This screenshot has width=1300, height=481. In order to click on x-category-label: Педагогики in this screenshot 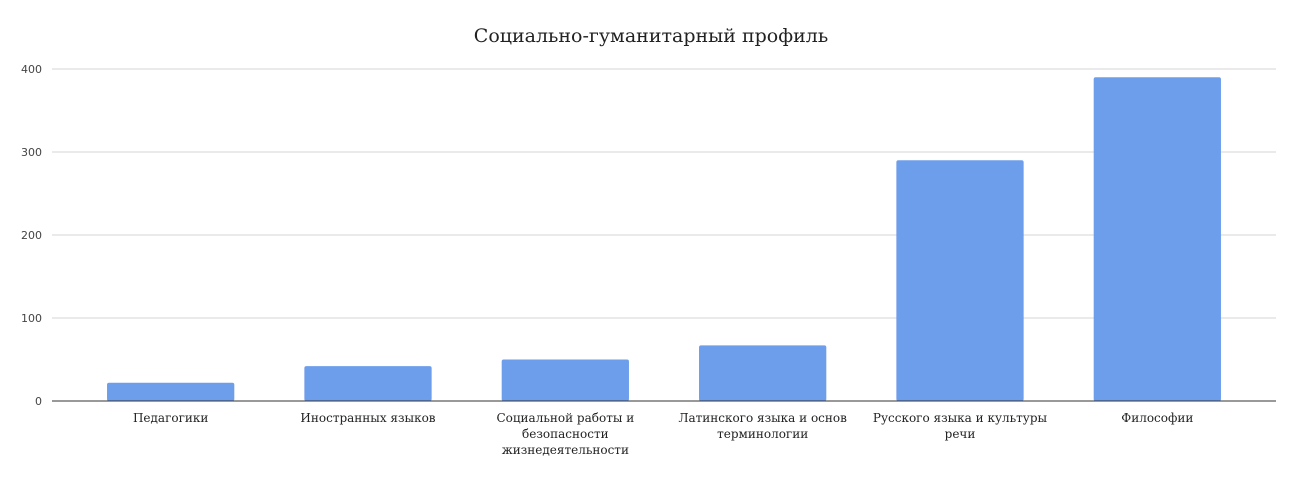, I will do `click(170, 418)`.